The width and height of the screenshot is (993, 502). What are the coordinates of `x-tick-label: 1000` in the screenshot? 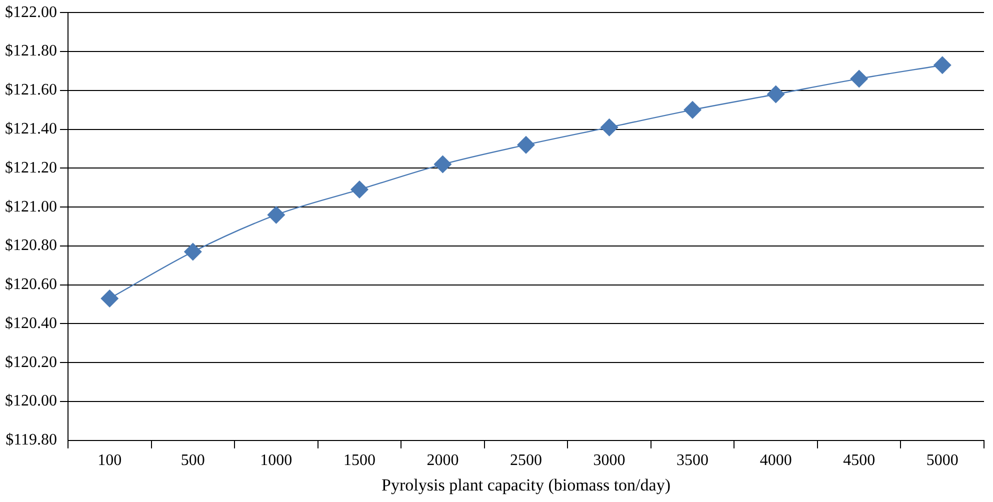 It's located at (276, 461).